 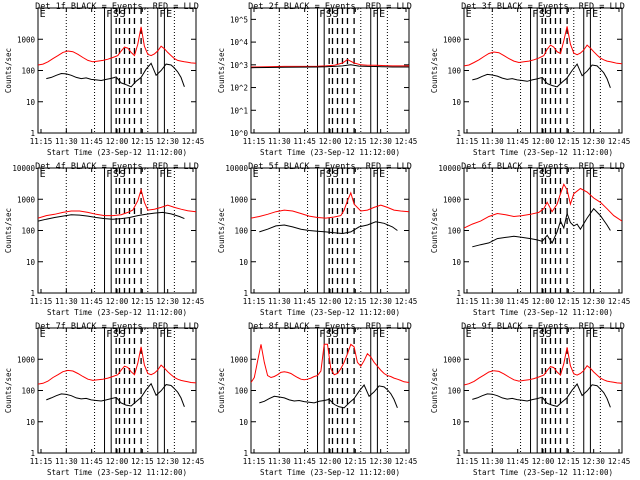 I want to click on y-tick-label: 10^4, so click(x=239, y=42).